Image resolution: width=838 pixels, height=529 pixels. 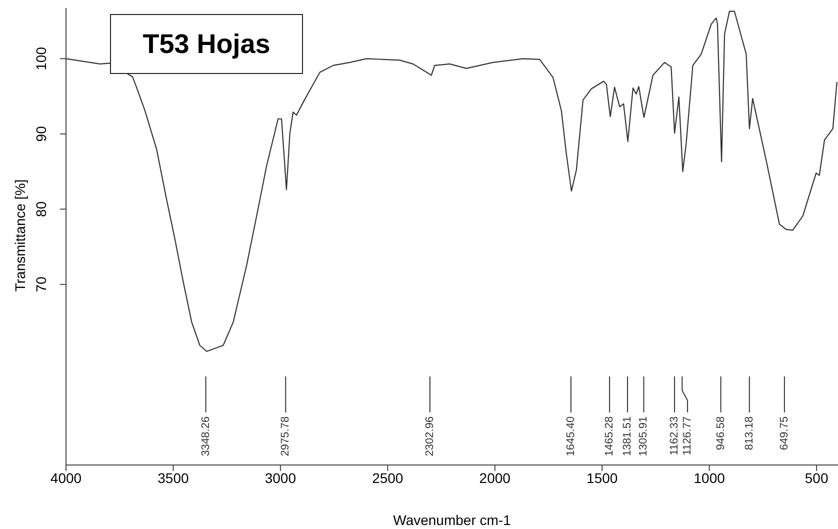 I want to click on x-tick-label: 1000, so click(x=710, y=478).